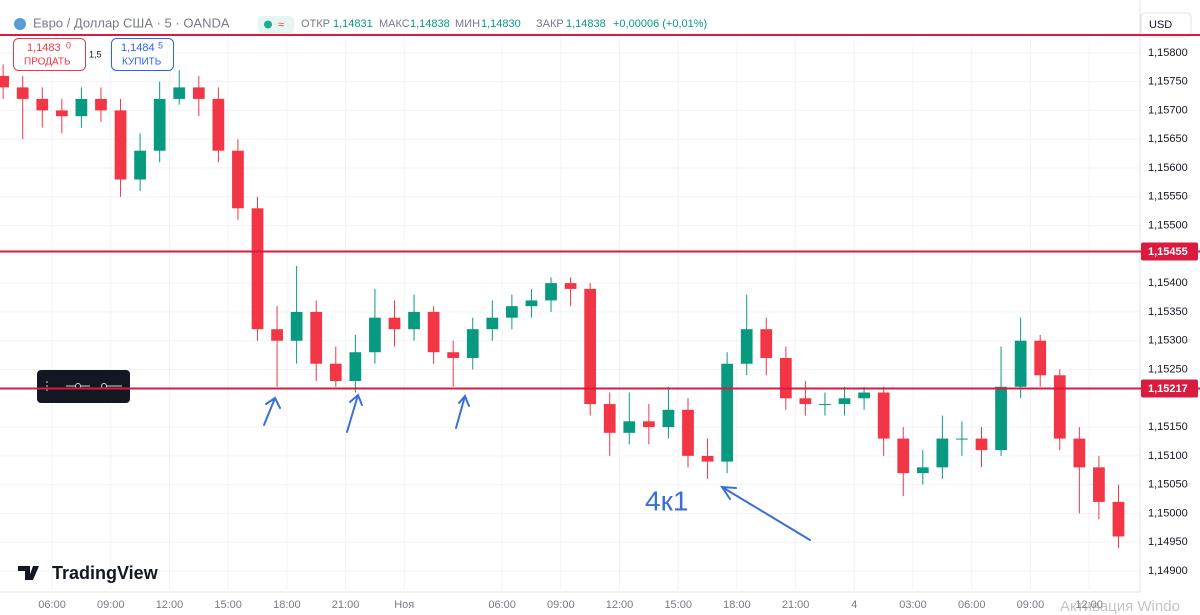 This screenshot has width=1200, height=615. Describe the element at coordinates (276, 24) in the screenshot. I see `status-badge` at that location.